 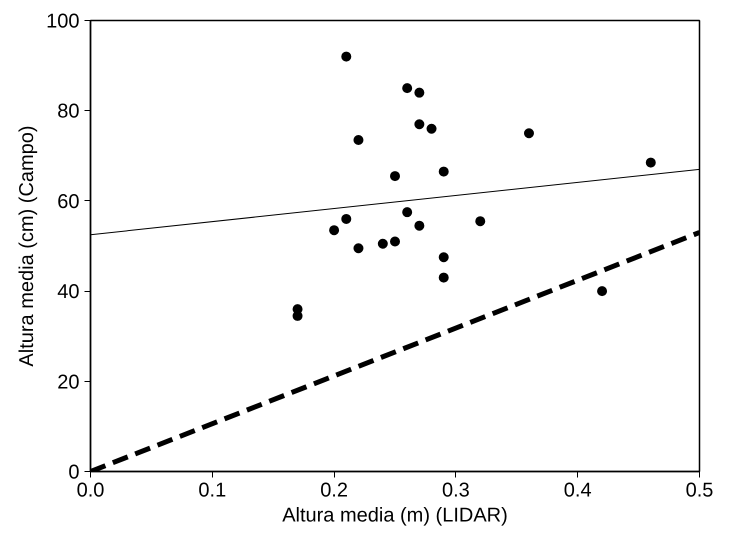 I want to click on y-tick-label: 60, so click(x=68, y=201).